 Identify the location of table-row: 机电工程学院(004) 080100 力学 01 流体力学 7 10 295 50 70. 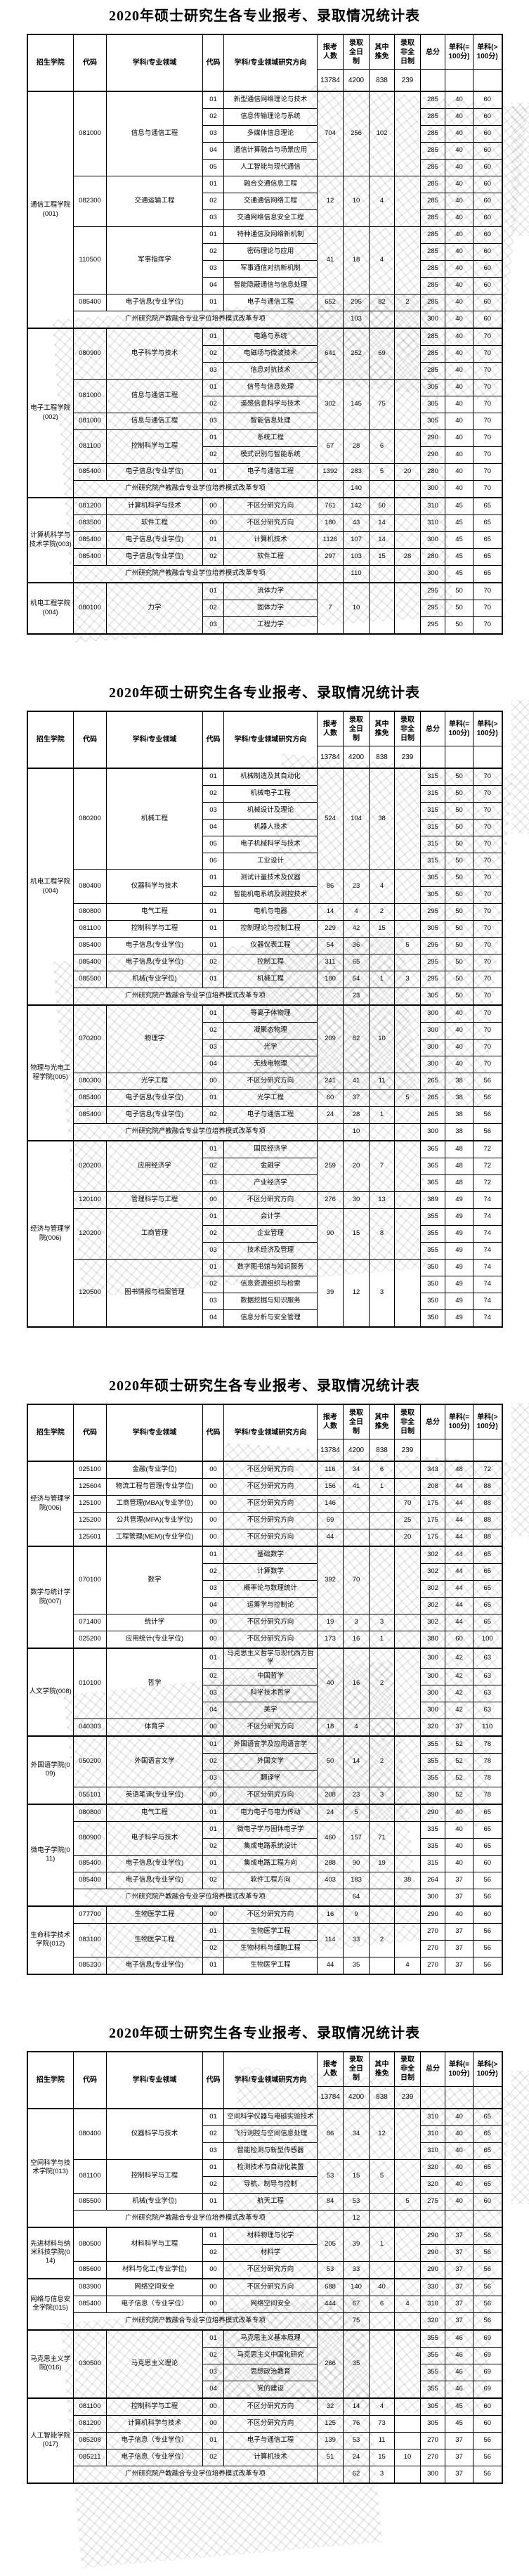
(264, 608).